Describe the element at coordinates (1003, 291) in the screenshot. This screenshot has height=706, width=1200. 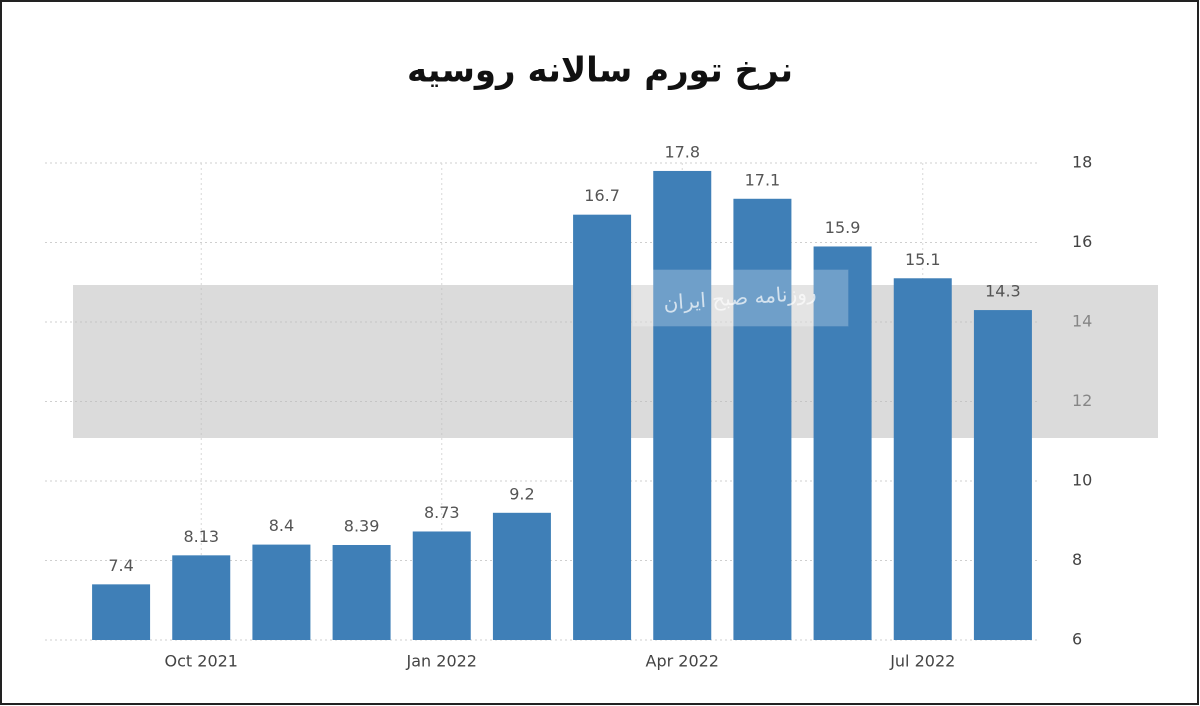
I see `value-label: 14.3` at that location.